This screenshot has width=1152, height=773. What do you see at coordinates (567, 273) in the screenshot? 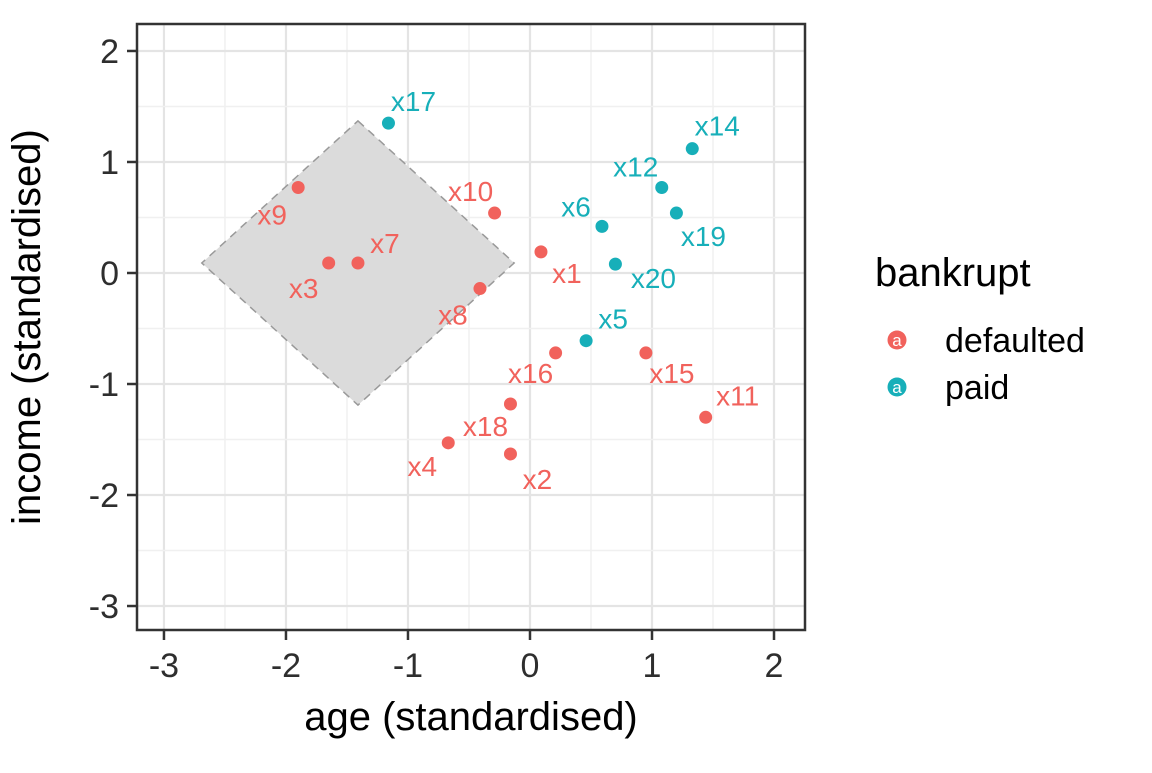
I see `point-label-x1: x1` at bounding box center [567, 273].